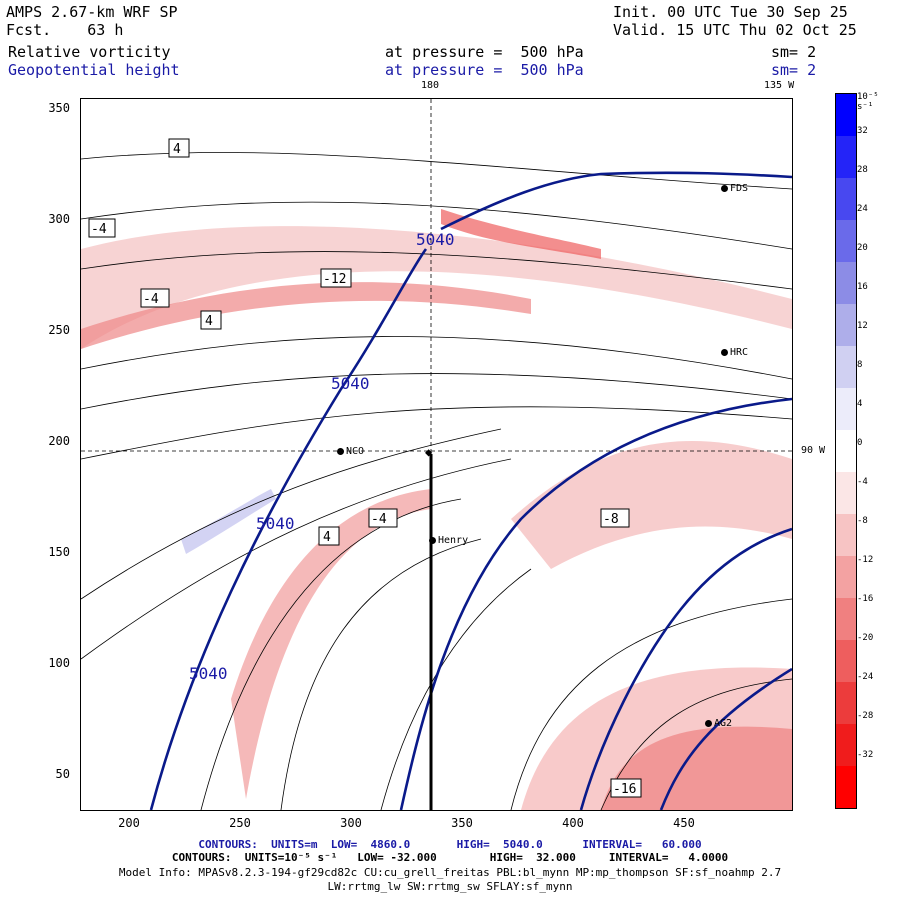  Describe the element at coordinates (860, 404) in the screenshot. I see `colorbar-tick-label: 4` at that location.